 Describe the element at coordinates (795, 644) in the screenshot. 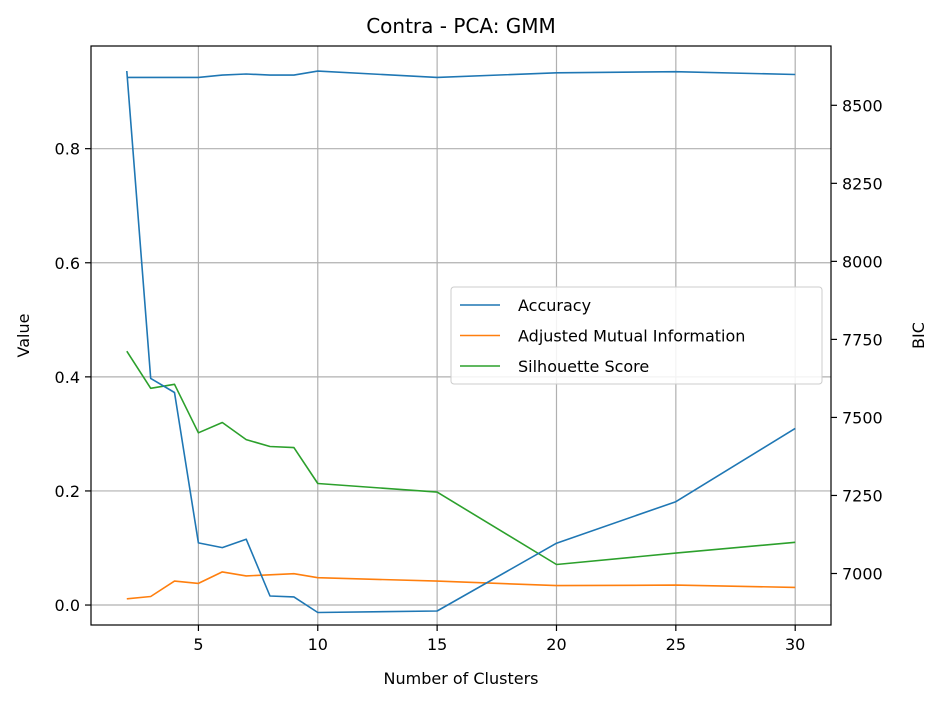

I see `x-tick-label: 30` at that location.